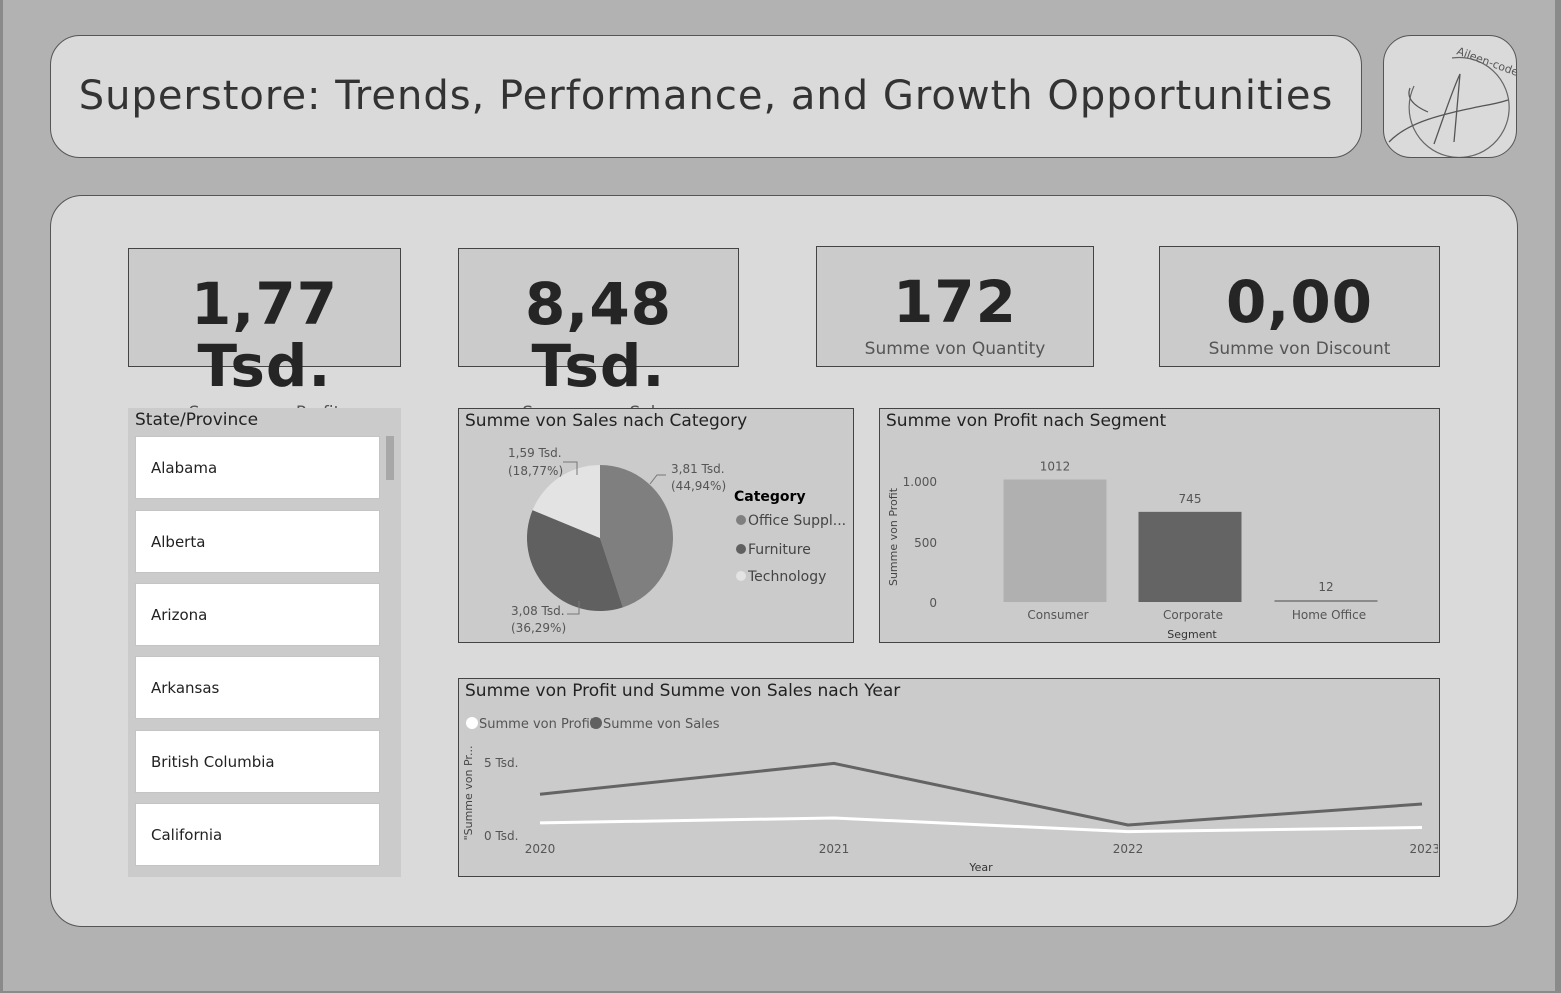 Image resolution: width=1561 pixels, height=993 pixels. I want to click on line-x-tick-2022: 2022, so click(1128, 849).